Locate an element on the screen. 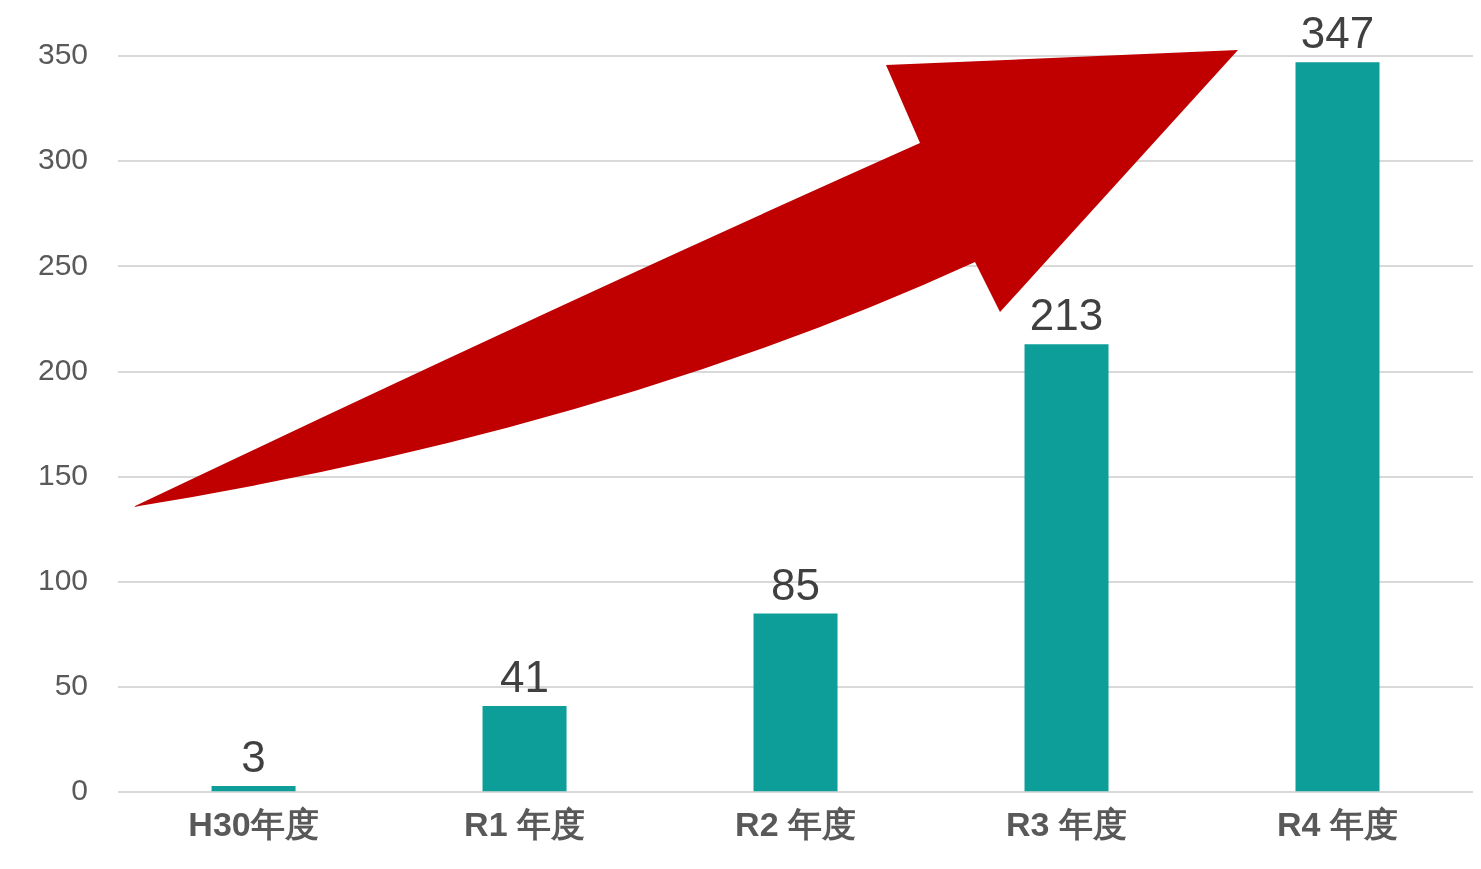 This screenshot has height=869, width=1481. y-tick-label: 150 is located at coordinates (63, 474).